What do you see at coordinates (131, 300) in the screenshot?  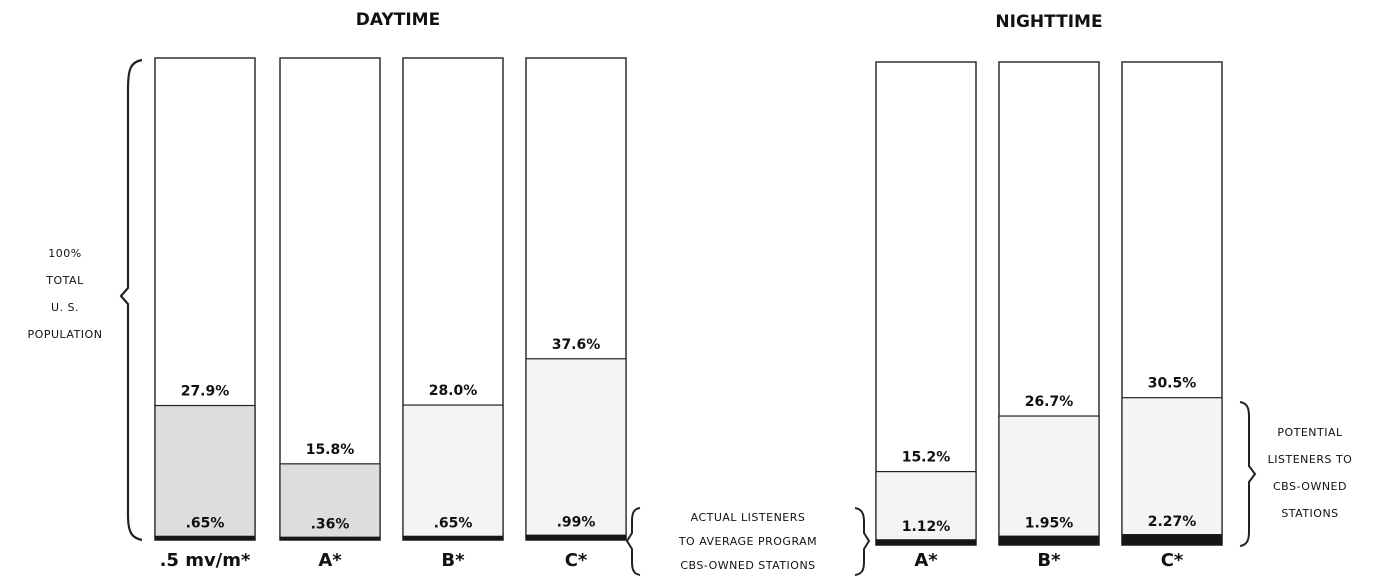 I see `total-population-bracket` at bounding box center [131, 300].